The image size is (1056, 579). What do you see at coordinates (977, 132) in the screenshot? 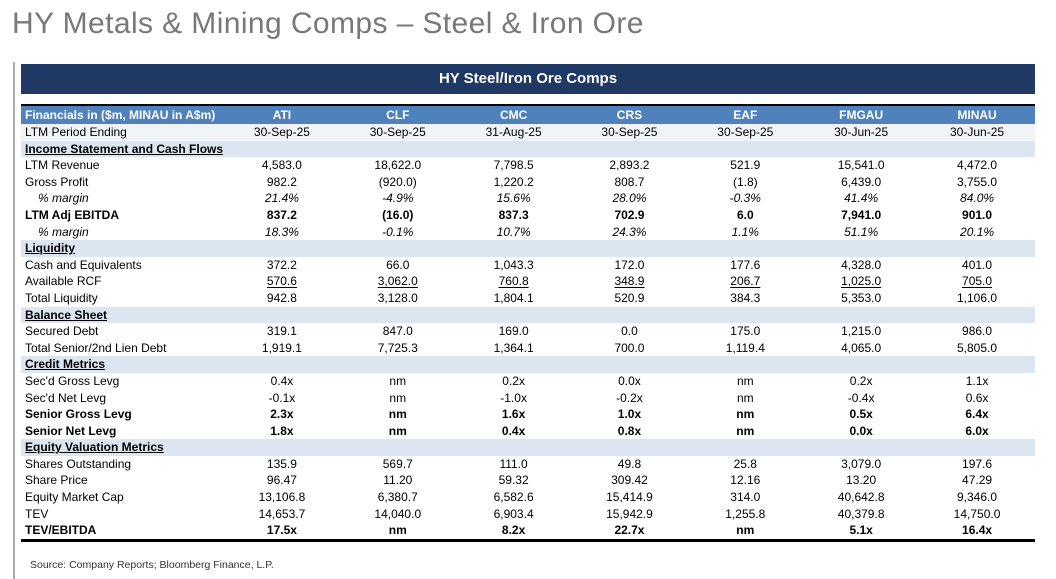
I see `cell-minau: 30-Jun-25` at bounding box center [977, 132].